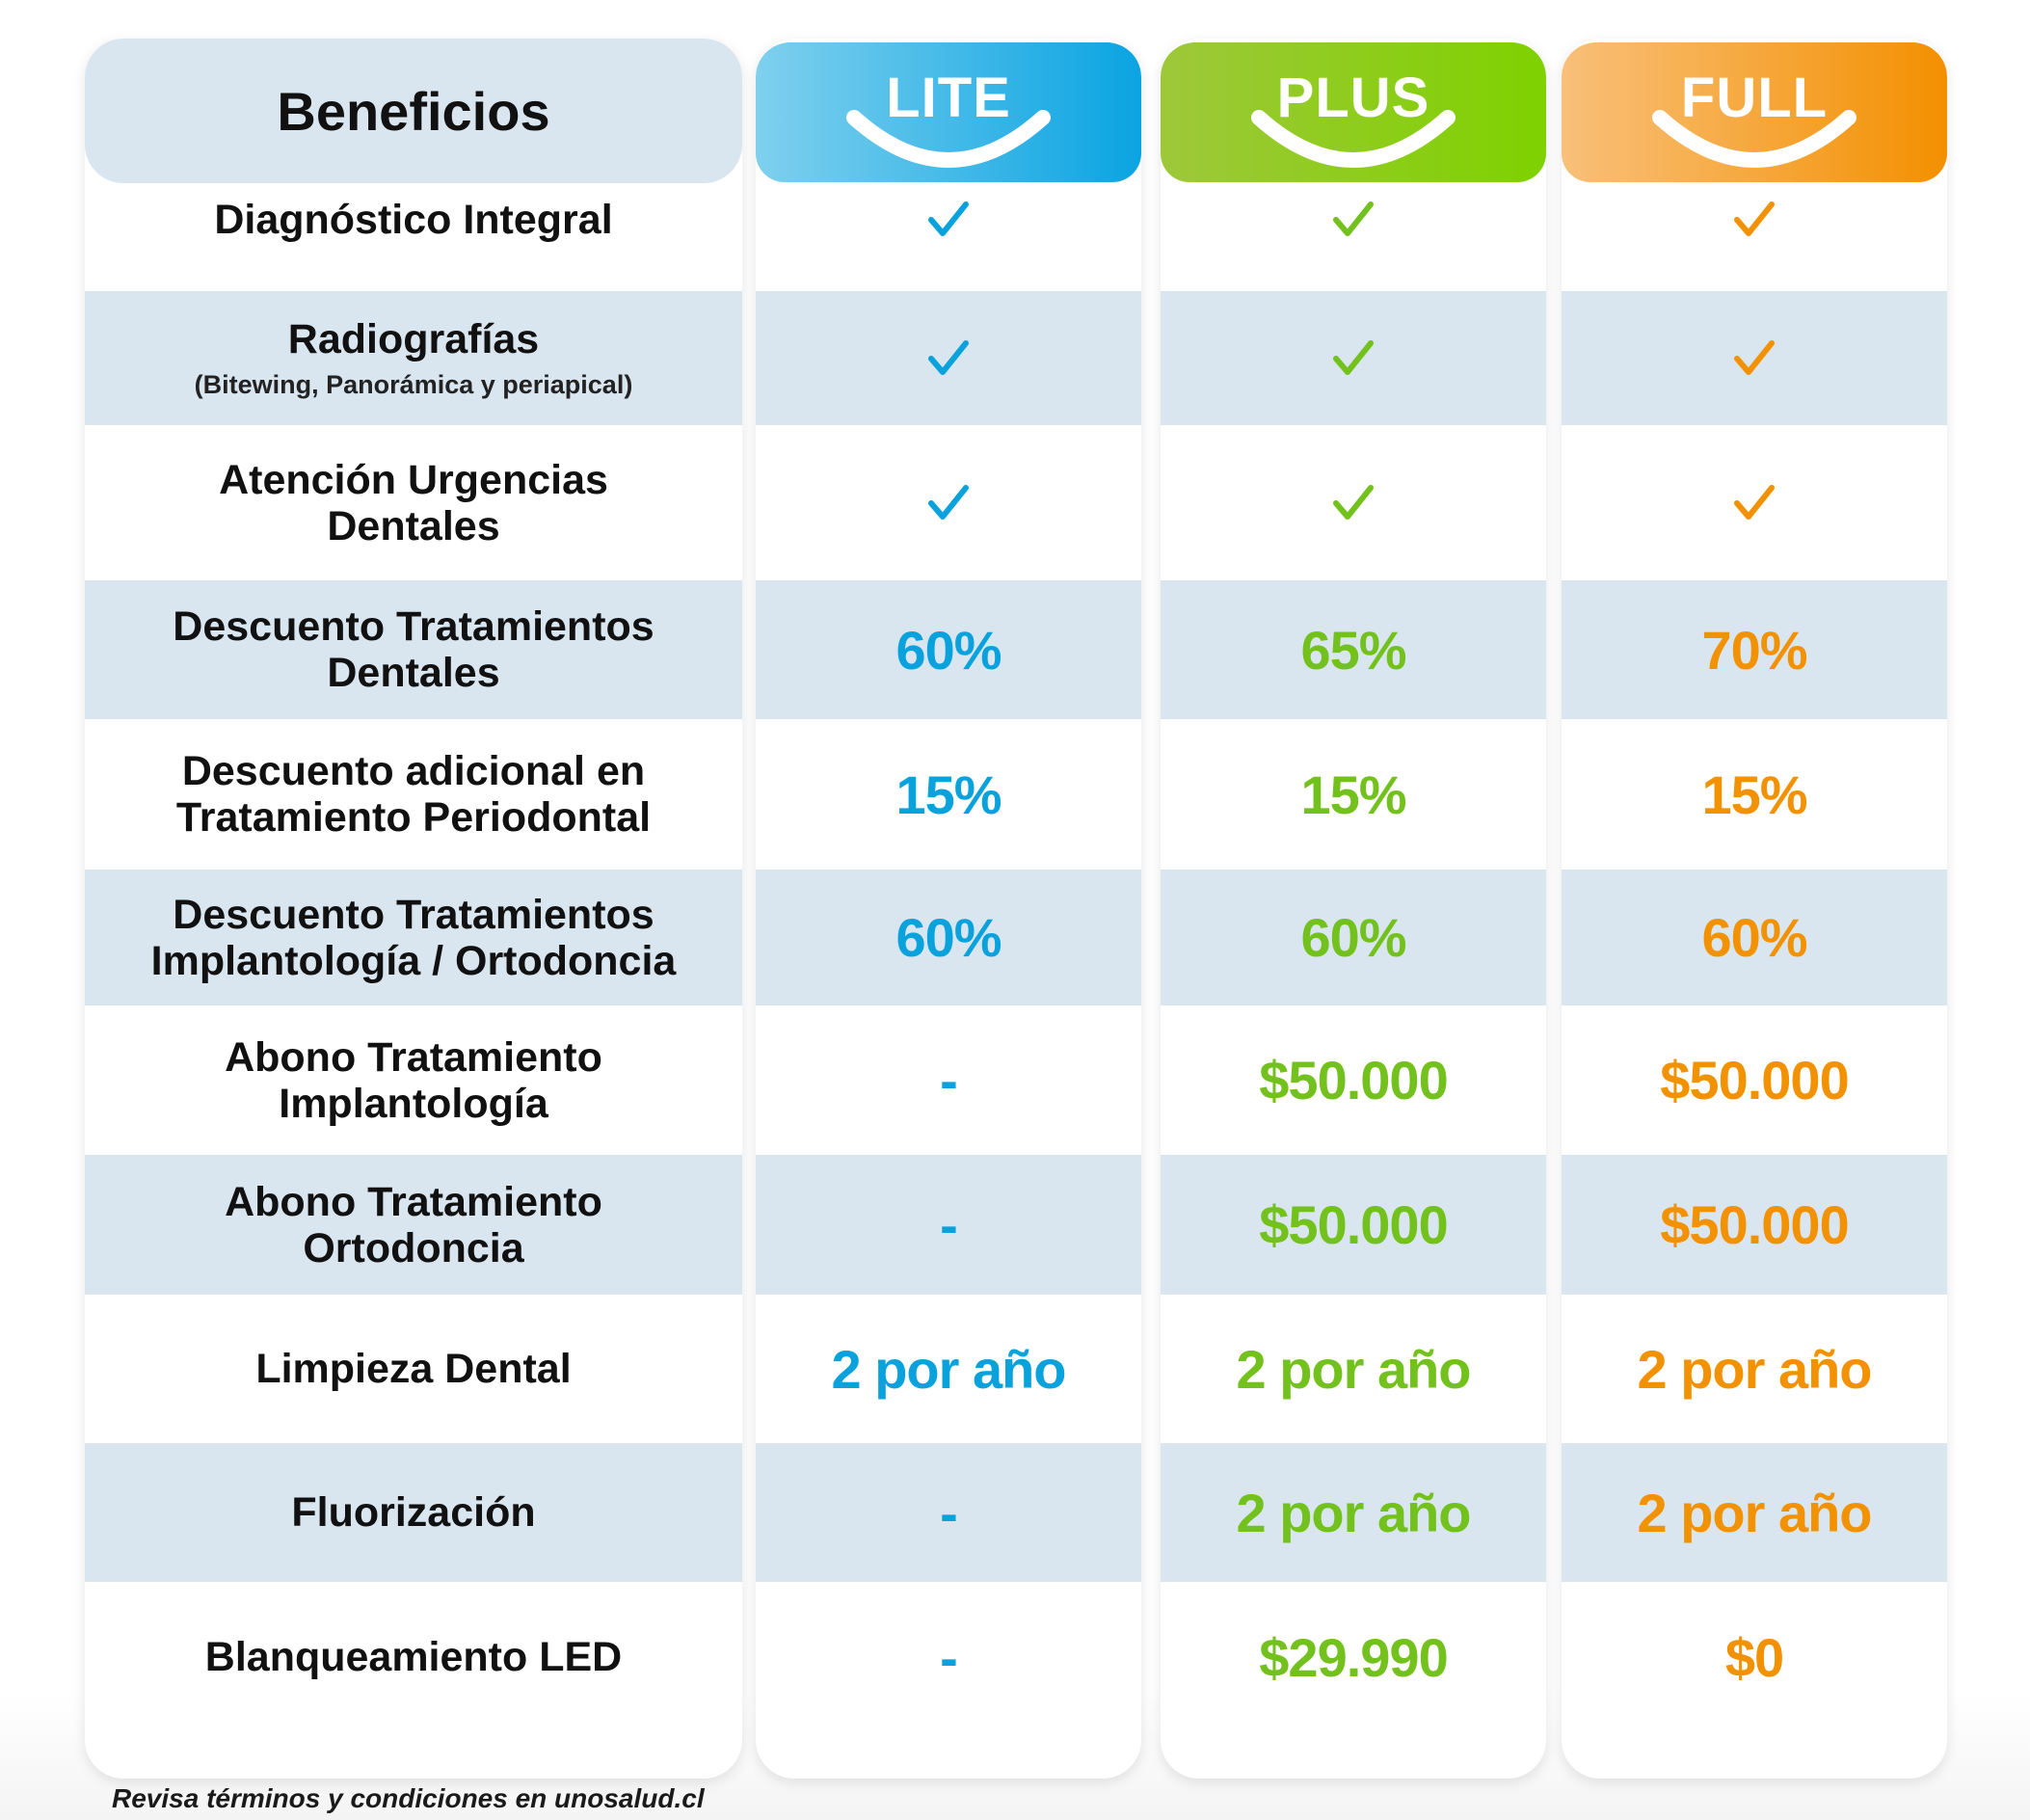 The image size is (2030, 1820). I want to click on benefit-cell: Fluorización, so click(414, 1512).